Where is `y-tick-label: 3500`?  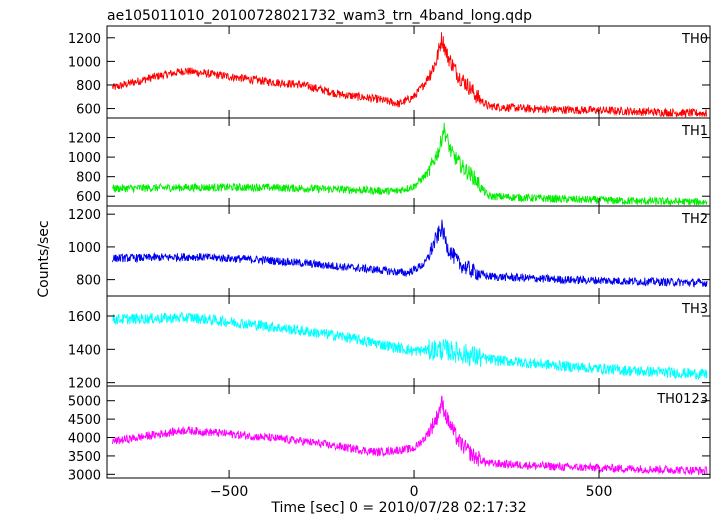 y-tick-label: 3500 is located at coordinates (84, 457).